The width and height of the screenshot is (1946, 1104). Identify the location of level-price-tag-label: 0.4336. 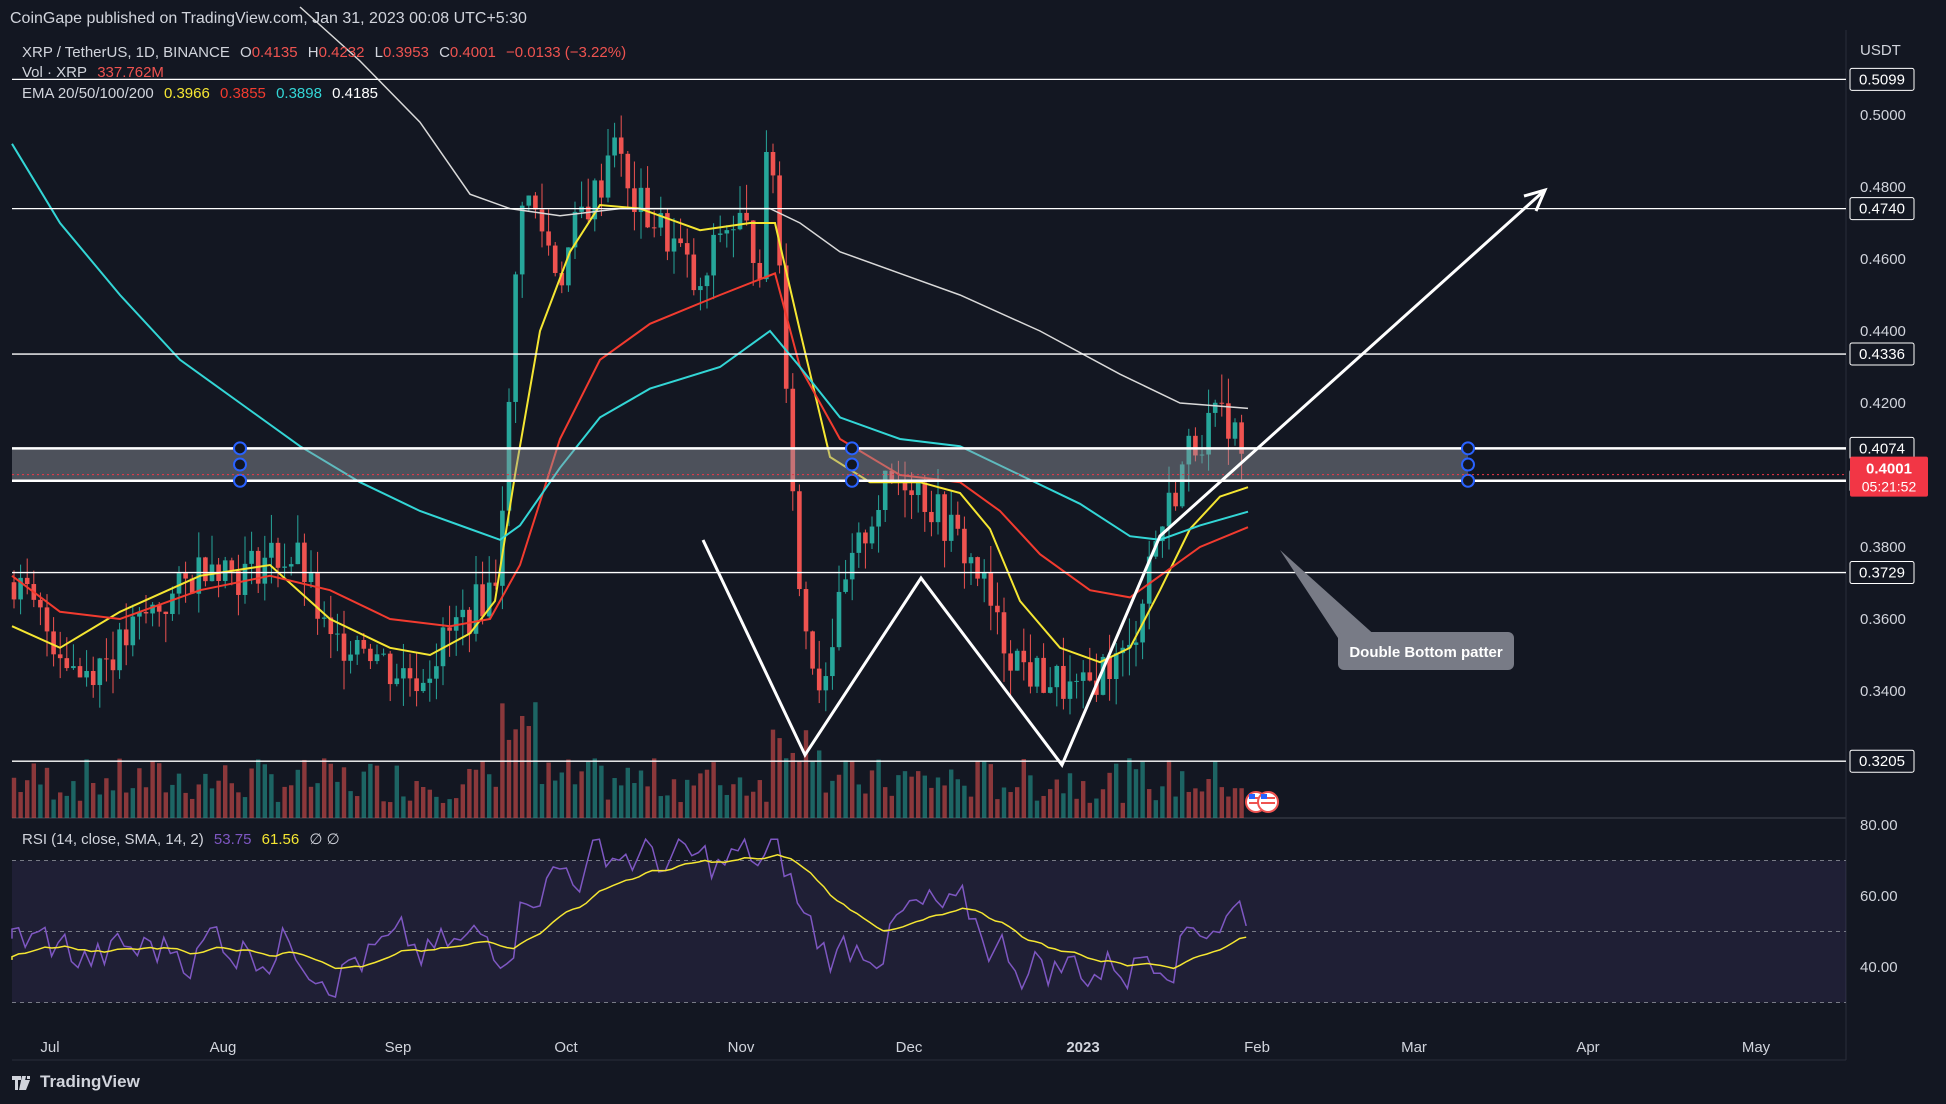
(1882, 354).